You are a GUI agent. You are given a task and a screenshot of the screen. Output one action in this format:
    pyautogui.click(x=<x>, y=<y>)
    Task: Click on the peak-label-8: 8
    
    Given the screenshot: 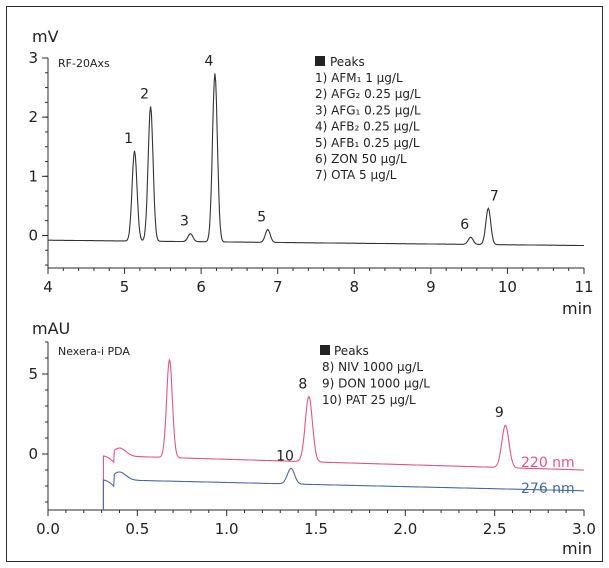 What is the action you would take?
    pyautogui.click(x=302, y=384)
    